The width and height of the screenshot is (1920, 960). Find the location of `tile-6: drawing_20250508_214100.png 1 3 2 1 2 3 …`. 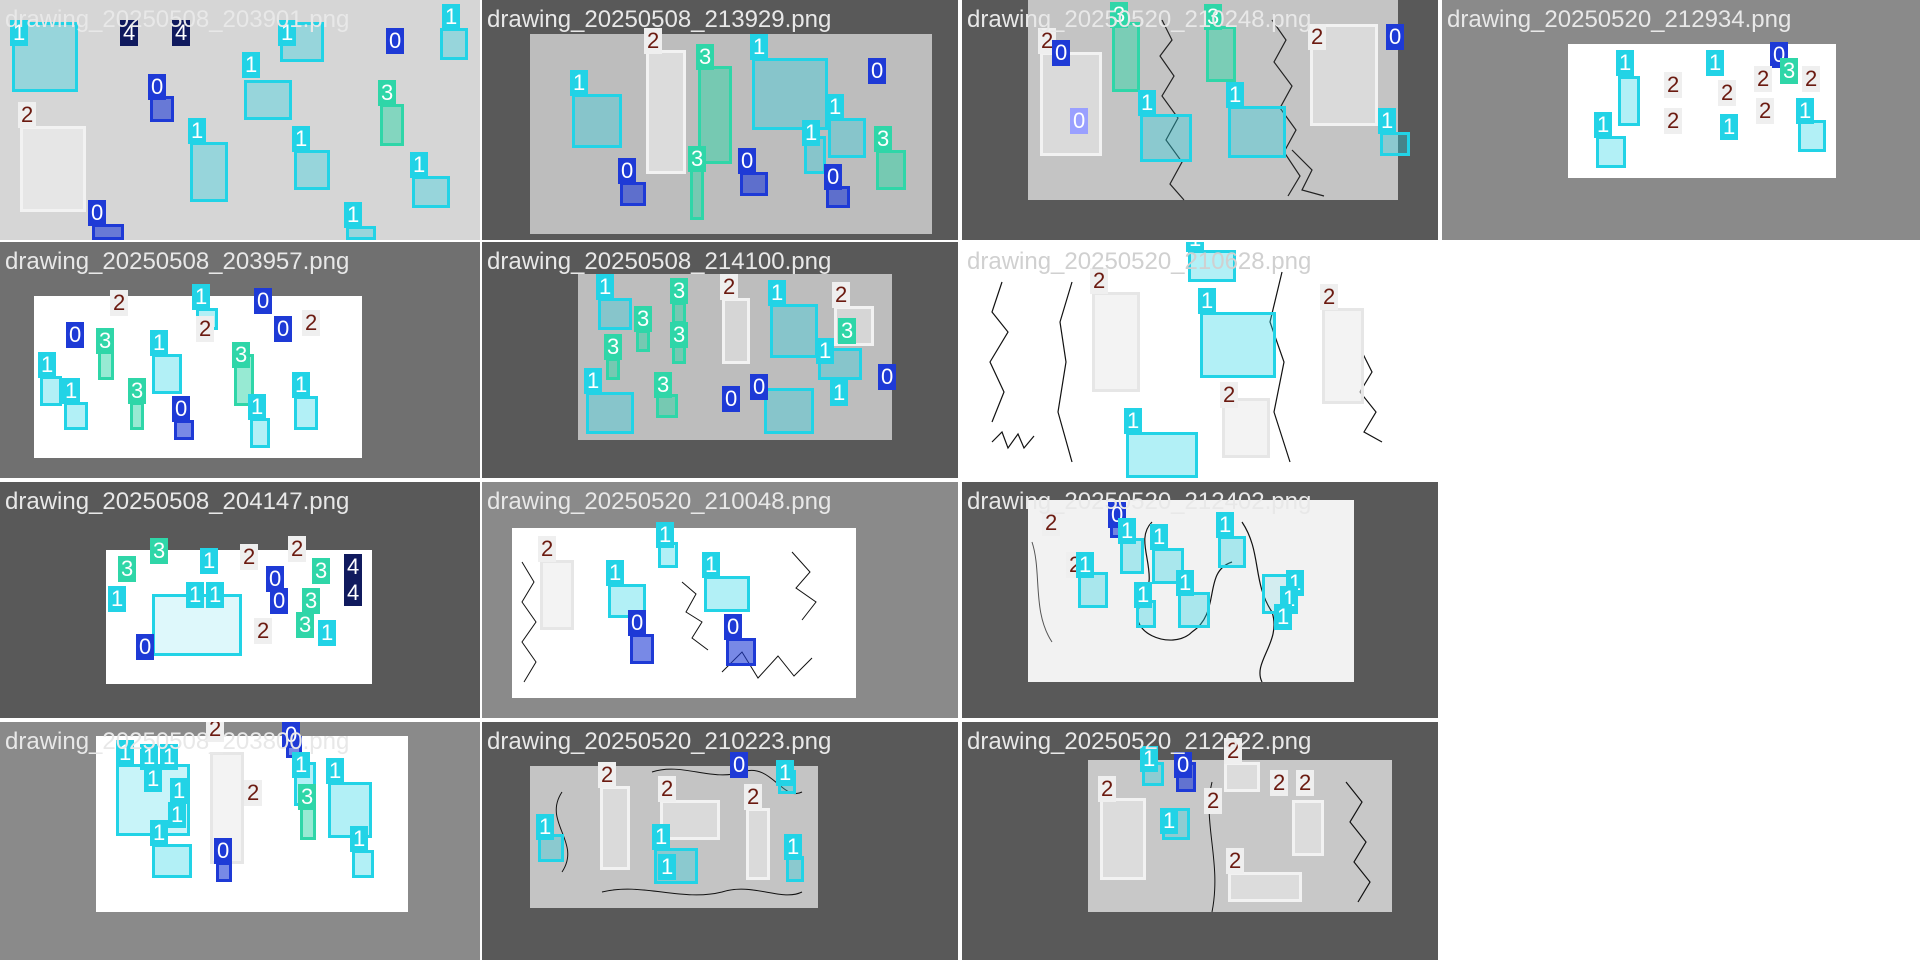

tile-6: drawing_20250508_214100.png 1 3 2 1 2 3 … is located at coordinates (720, 360).